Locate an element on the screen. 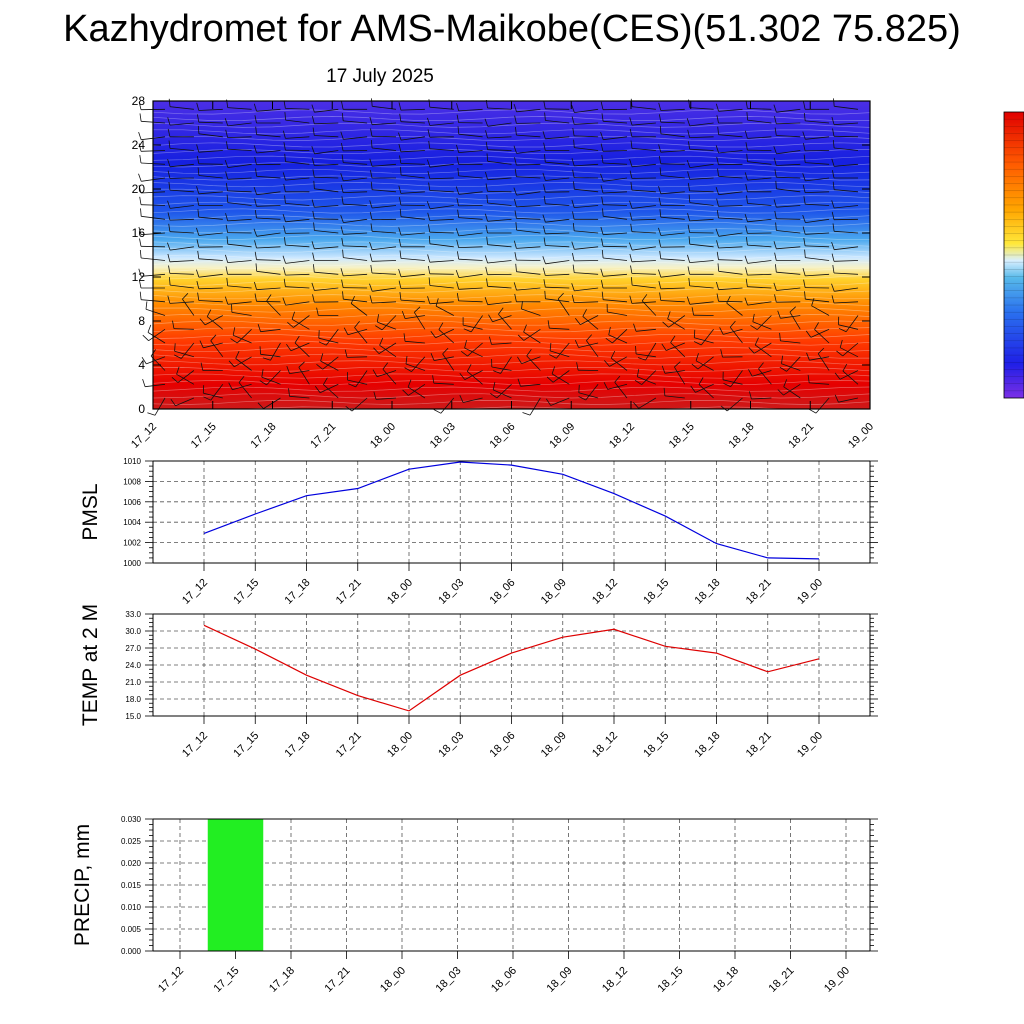 The image size is (1024, 1024). precip-y-axis-label: PRECIP, mm is located at coordinates (82, 885).